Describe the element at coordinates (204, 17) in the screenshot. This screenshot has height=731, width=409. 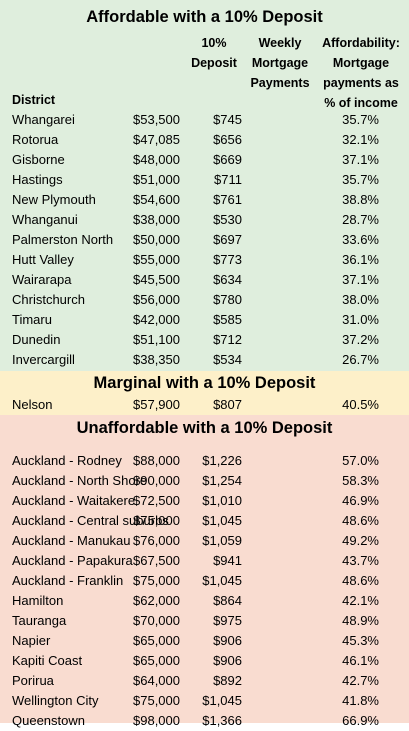
I see `section-title-affordable: Affordable with a 10% Deposit` at that location.